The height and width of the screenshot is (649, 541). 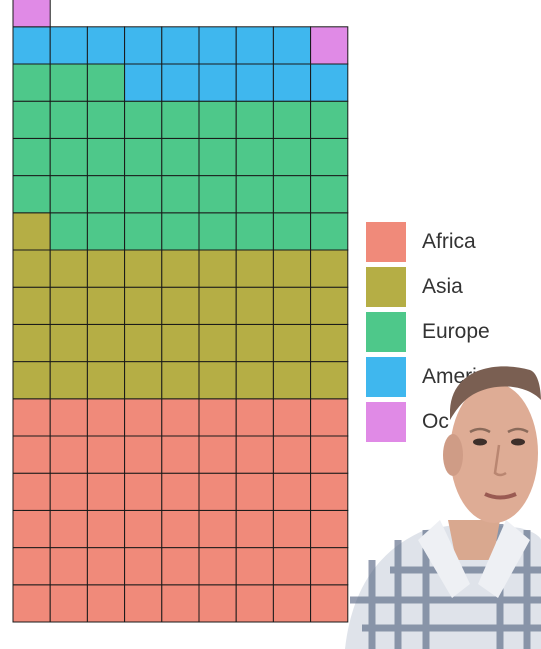 What do you see at coordinates (386, 422) in the screenshot?
I see `legend-swatch-oceania` at bounding box center [386, 422].